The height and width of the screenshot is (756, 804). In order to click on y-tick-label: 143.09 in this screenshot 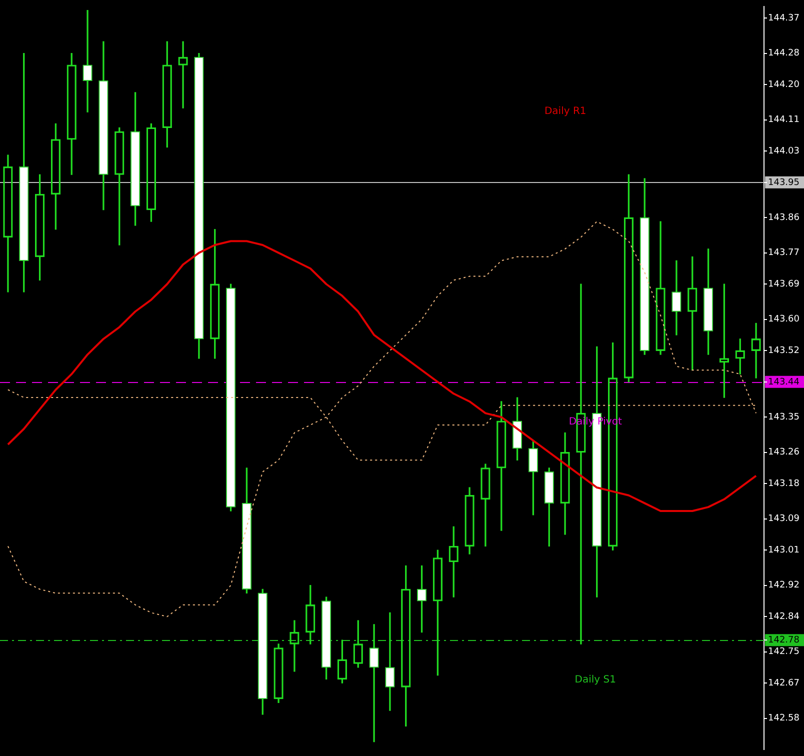, I will do `click(784, 519)`.